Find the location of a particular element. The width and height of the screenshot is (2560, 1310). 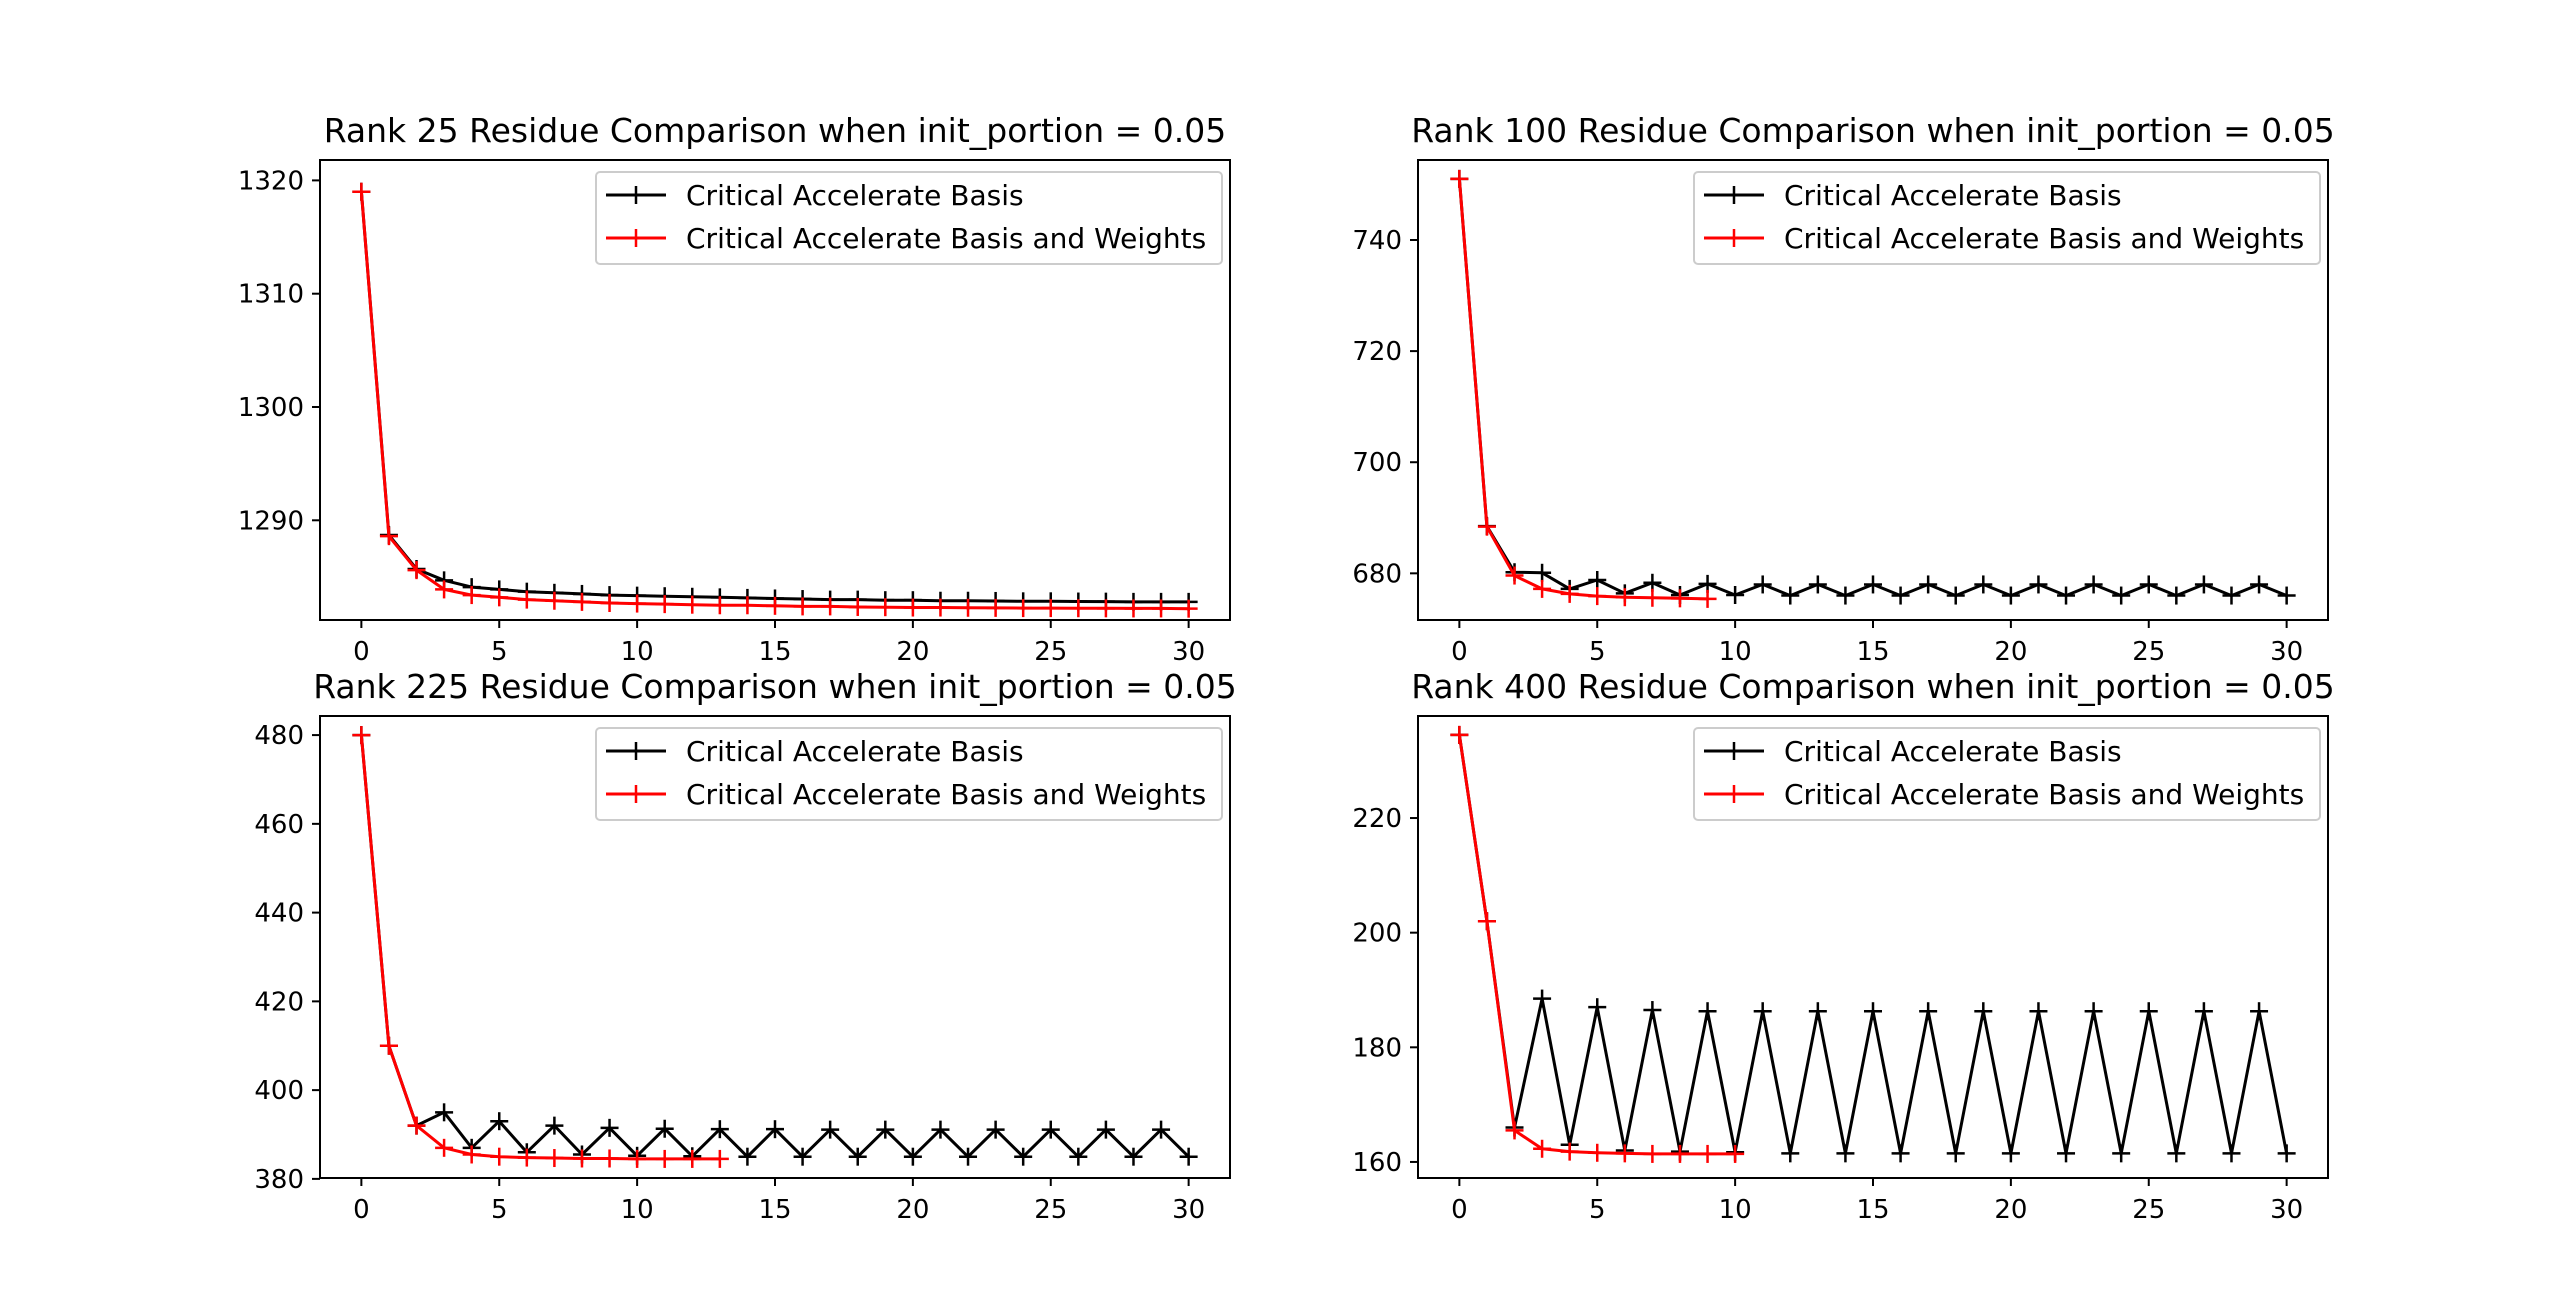

series-line is located at coordinates (1582, 389).